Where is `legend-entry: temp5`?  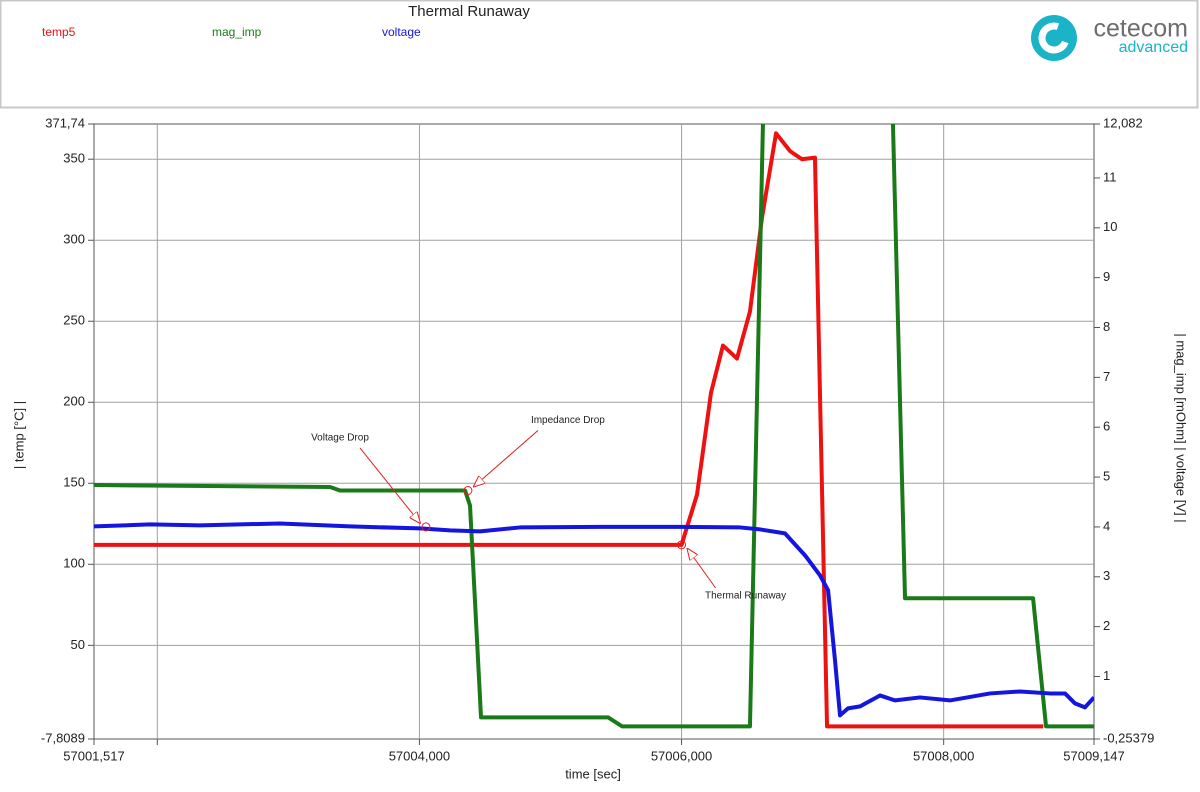
legend-entry: temp5 is located at coordinates (59, 32).